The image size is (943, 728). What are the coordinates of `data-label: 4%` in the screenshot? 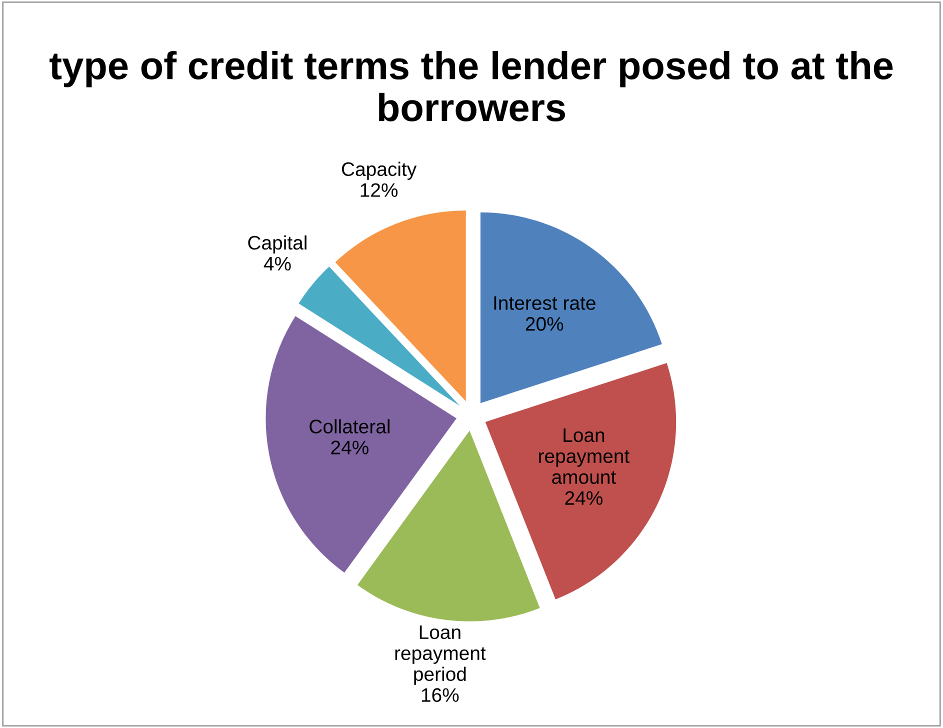 It's located at (277, 263).